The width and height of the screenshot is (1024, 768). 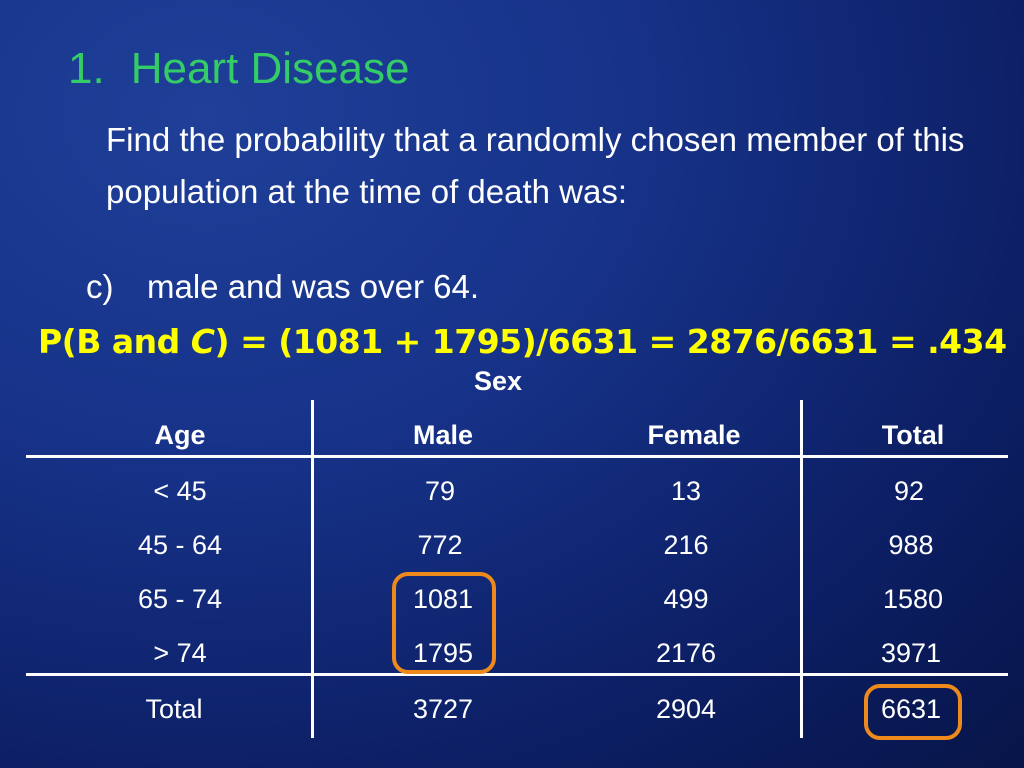 I want to click on total-grand: 6631, so click(x=911, y=709).